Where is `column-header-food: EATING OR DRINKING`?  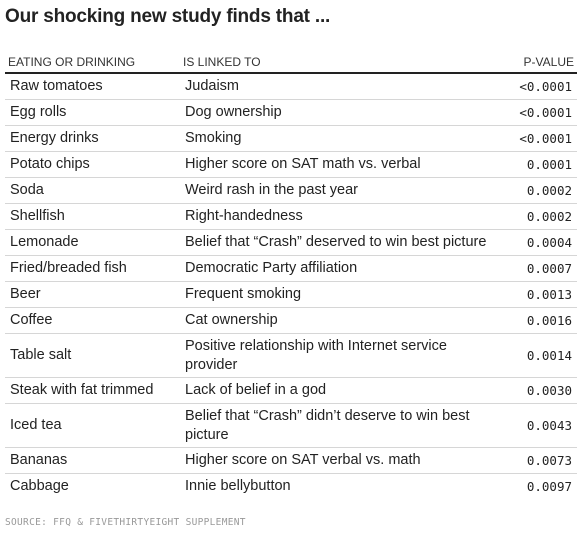 column-header-food: EATING OR DRINKING is located at coordinates (92, 63).